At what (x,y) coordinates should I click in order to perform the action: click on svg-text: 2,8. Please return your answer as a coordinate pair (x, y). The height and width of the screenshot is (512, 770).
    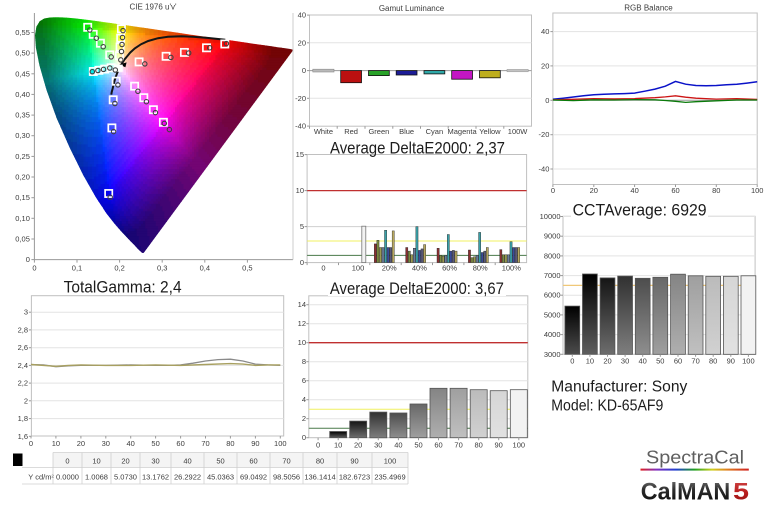
    Looking at the image, I should click on (23, 329).